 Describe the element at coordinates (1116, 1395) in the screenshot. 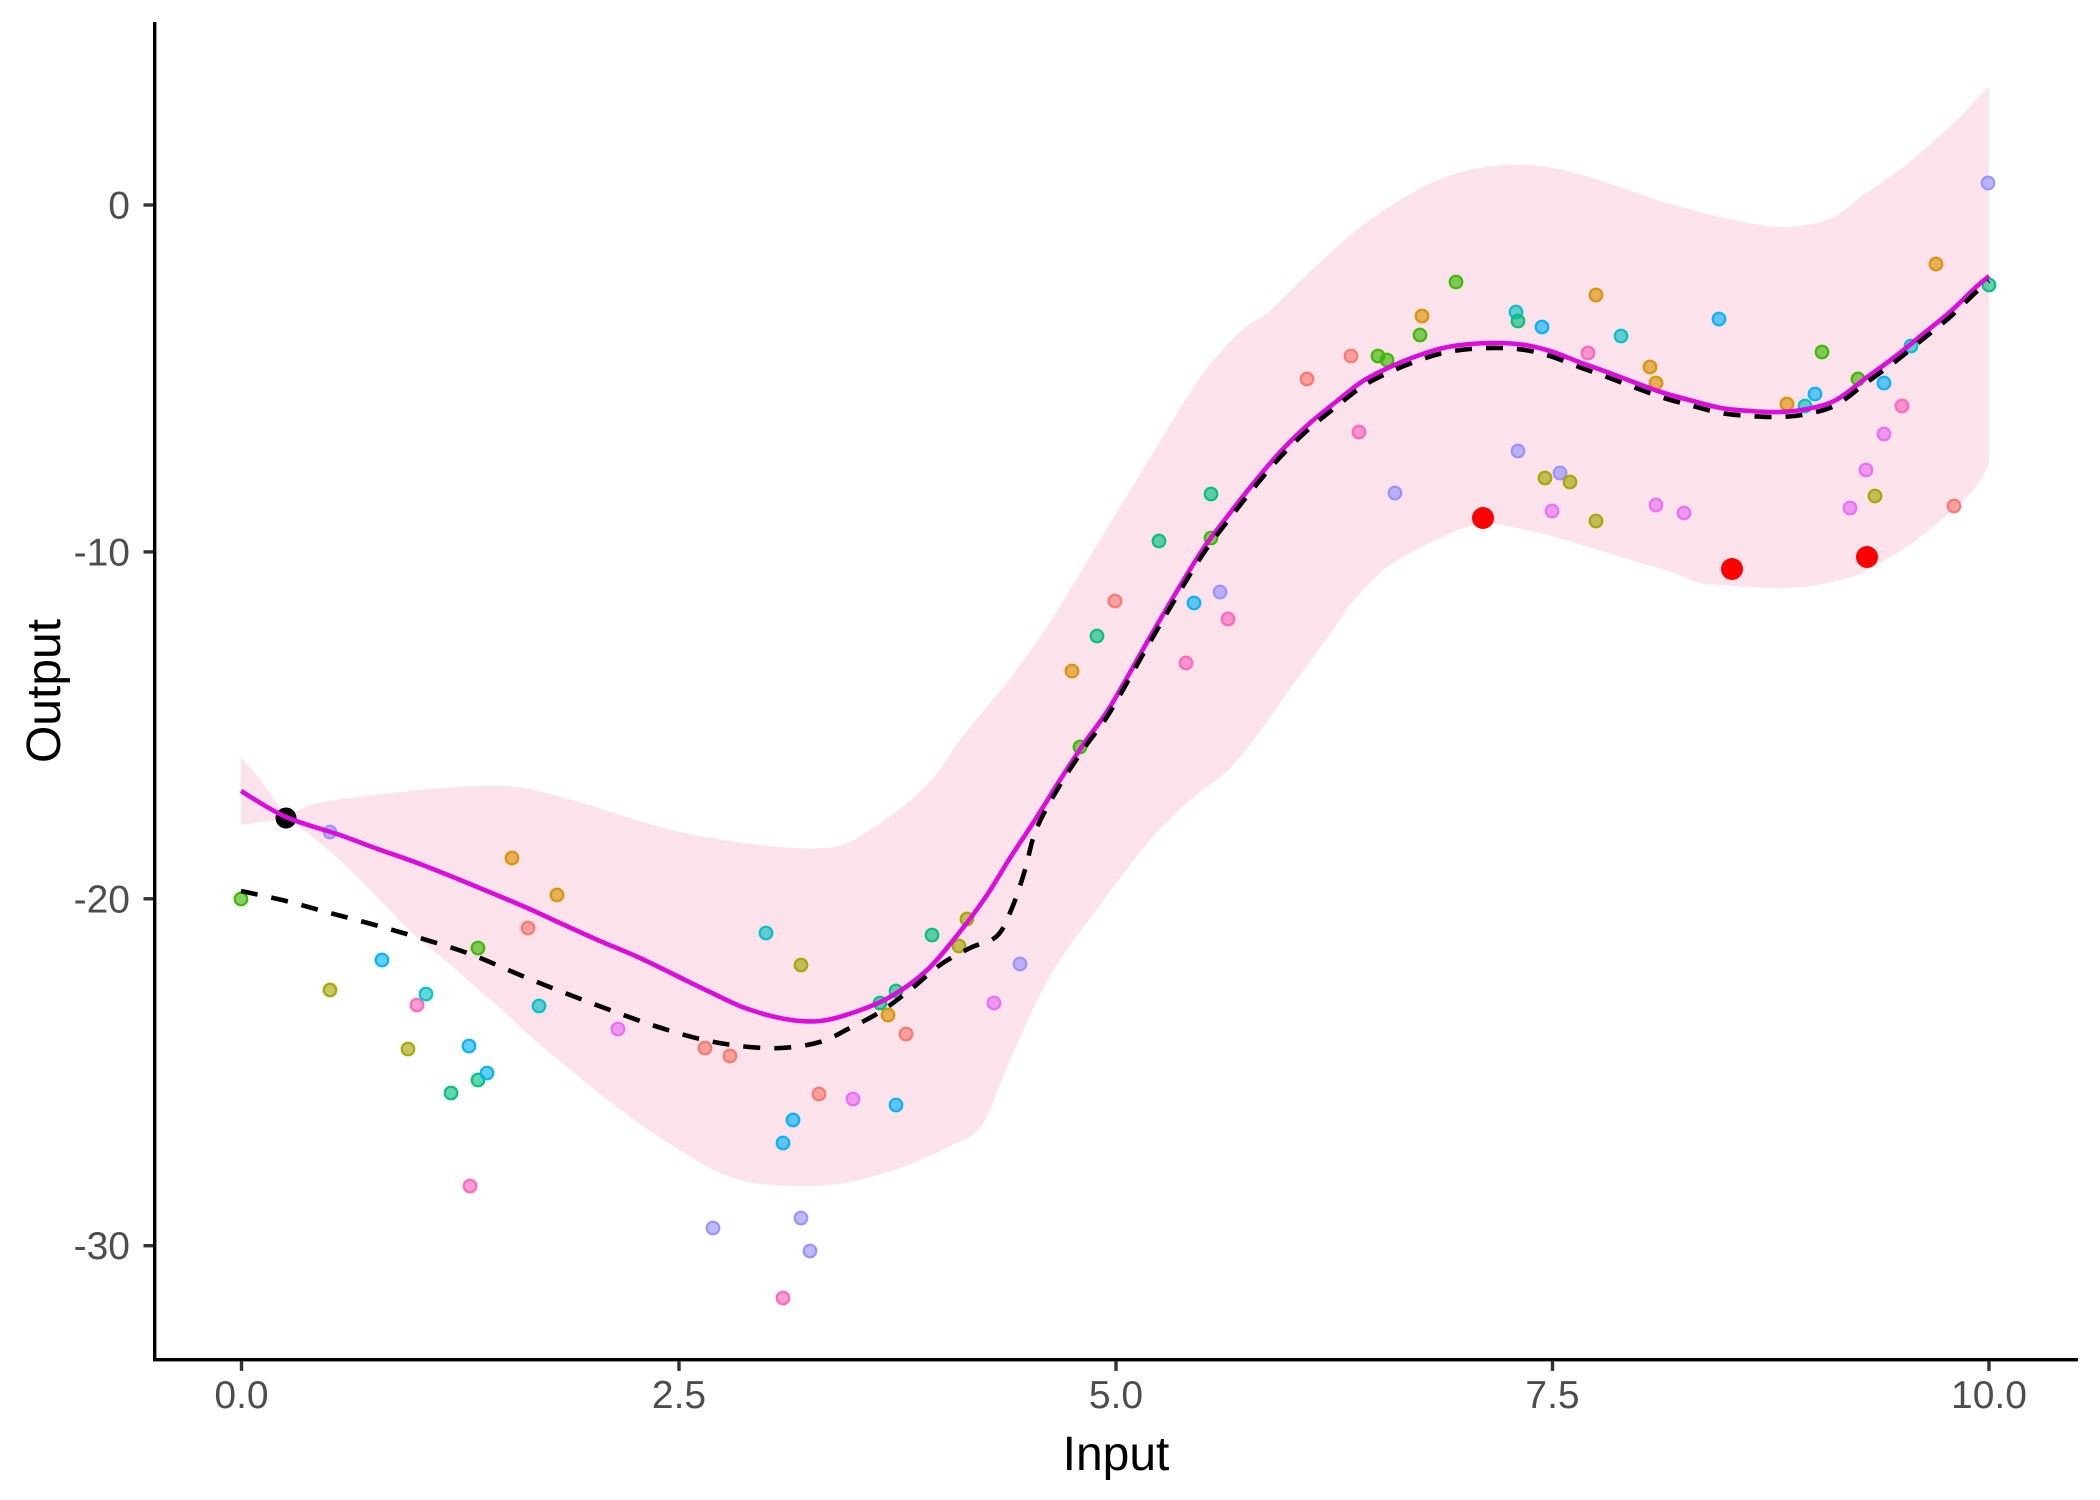

I see `svg-text: 5.0` at that location.